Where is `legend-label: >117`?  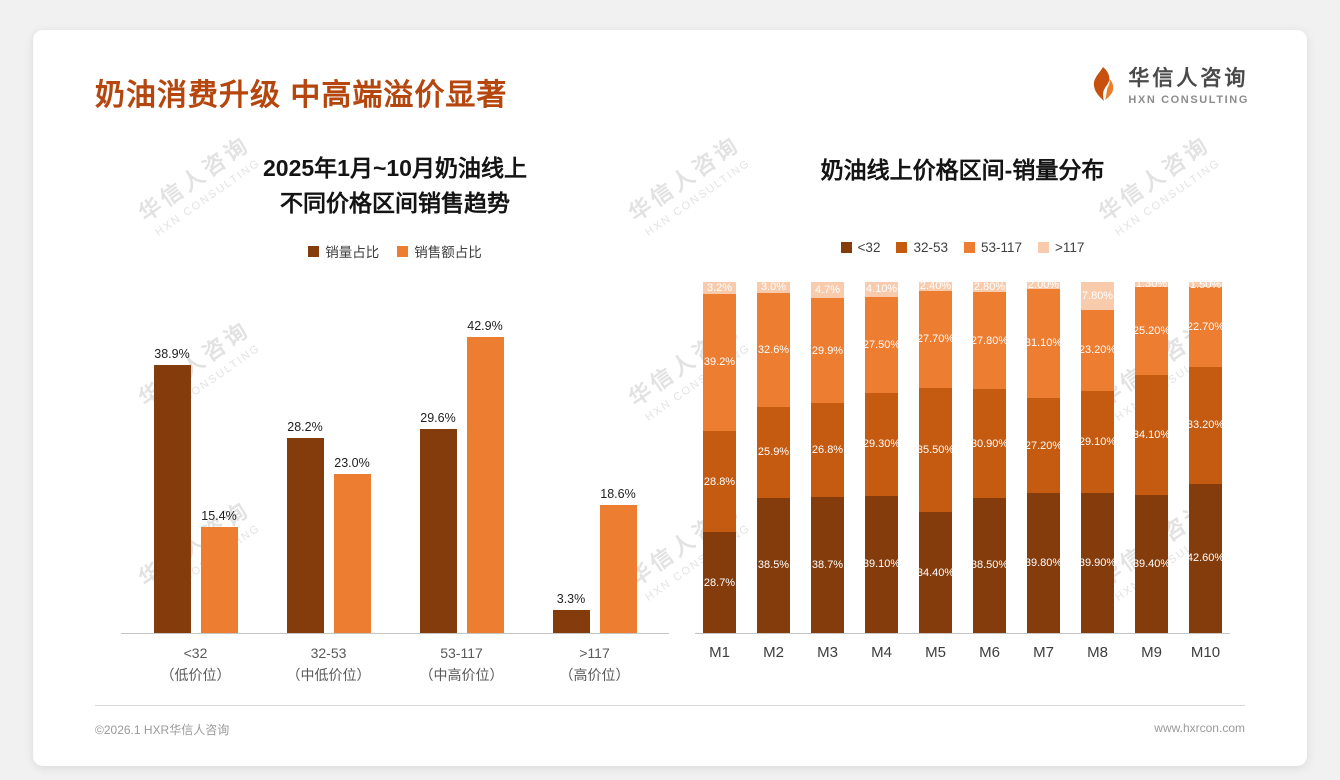
legend-label: >117 is located at coordinates (1070, 247).